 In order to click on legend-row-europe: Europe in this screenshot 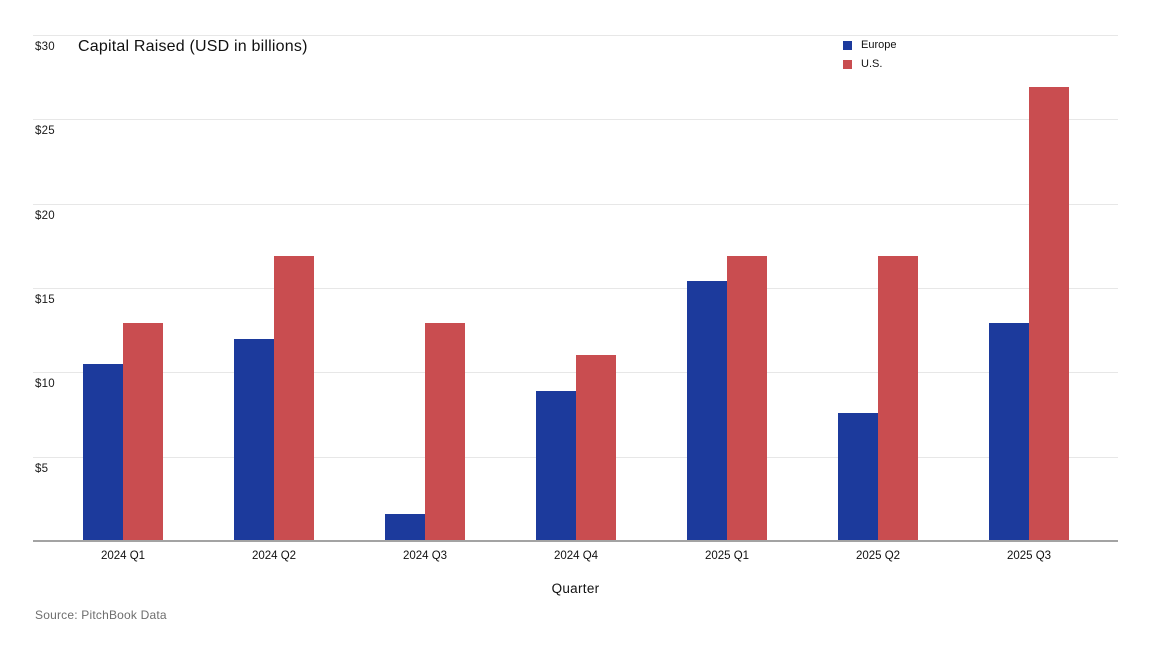, I will do `click(869, 45)`.